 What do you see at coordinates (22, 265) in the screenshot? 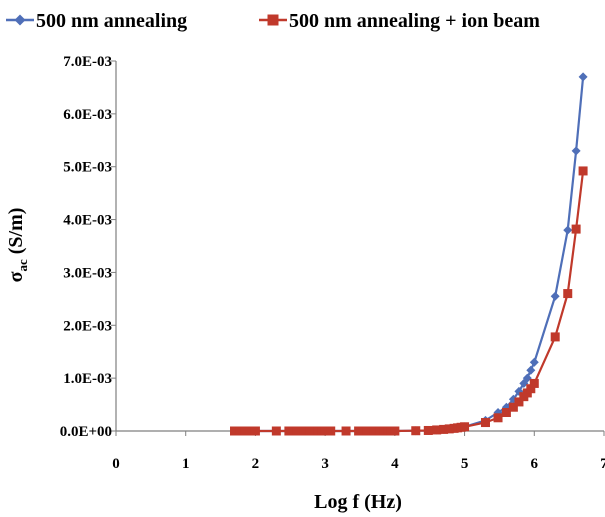
I see `y-axis-title-subscript: ac` at bounding box center [22, 265].